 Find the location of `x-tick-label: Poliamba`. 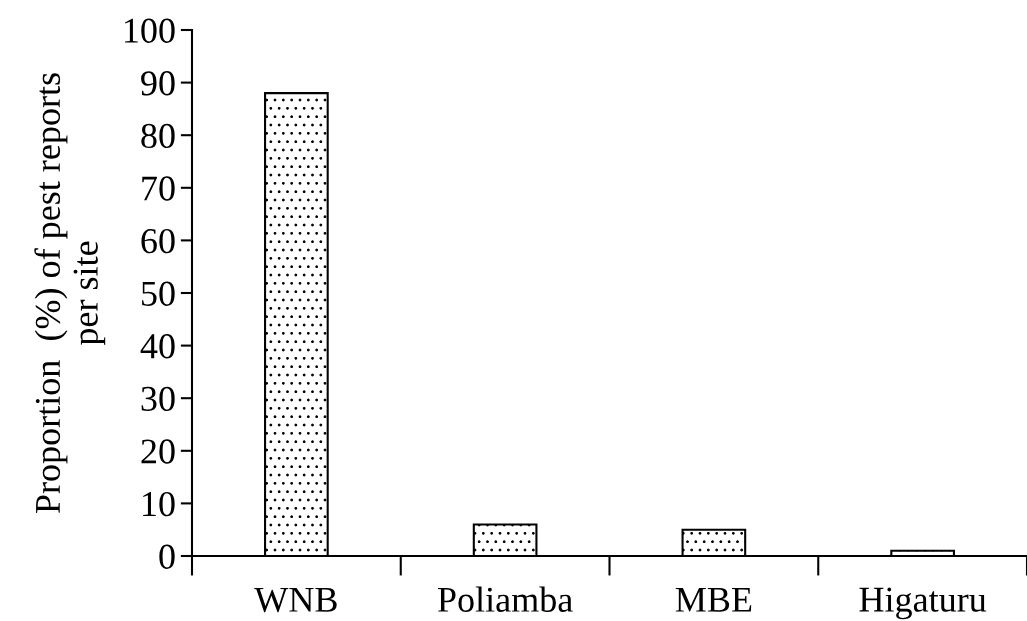

x-tick-label: Poliamba is located at coordinates (505, 599).